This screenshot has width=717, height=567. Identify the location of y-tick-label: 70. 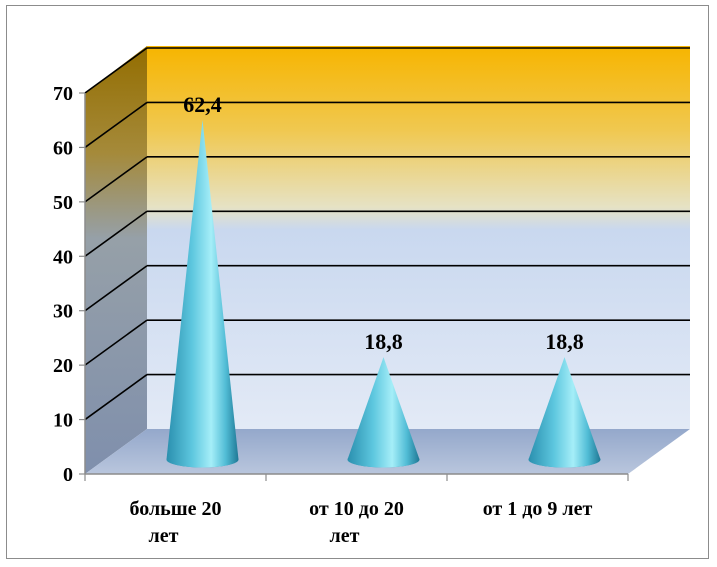
(63, 94).